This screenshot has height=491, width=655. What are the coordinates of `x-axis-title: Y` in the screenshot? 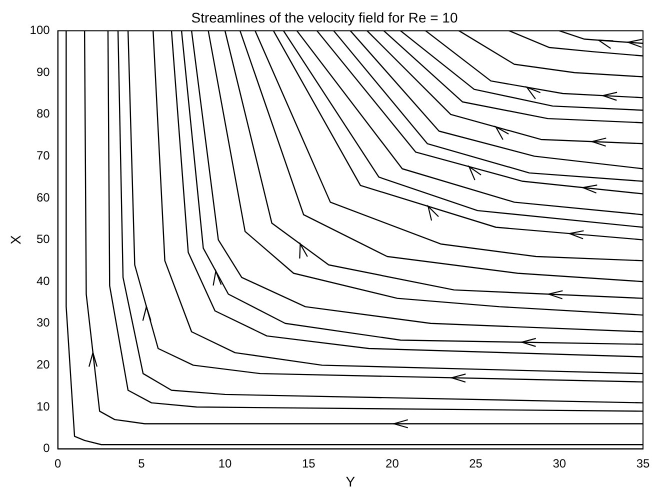 It's located at (351, 481).